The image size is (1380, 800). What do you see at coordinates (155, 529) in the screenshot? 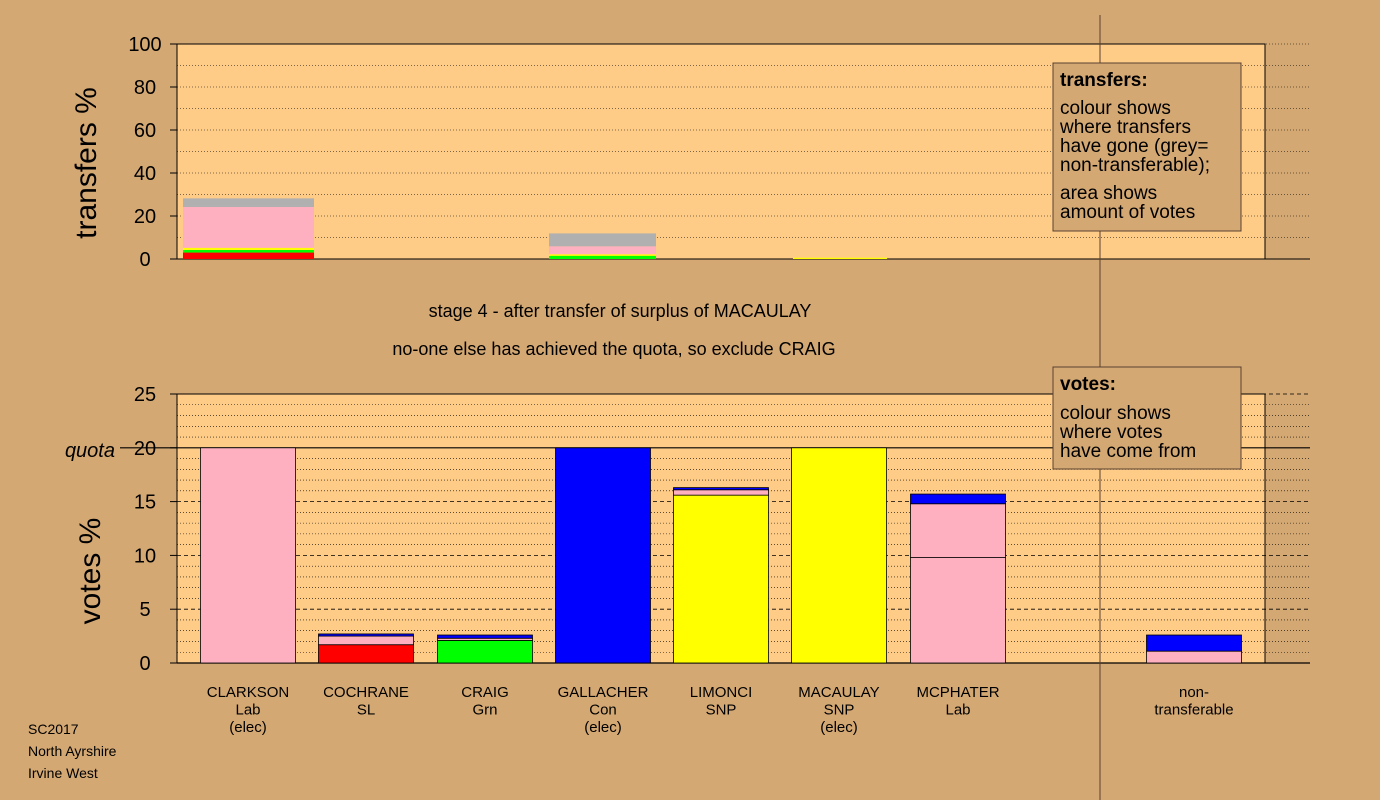
I see `votes-y-ticks: 0 5 10 15 20 25` at bounding box center [155, 529].